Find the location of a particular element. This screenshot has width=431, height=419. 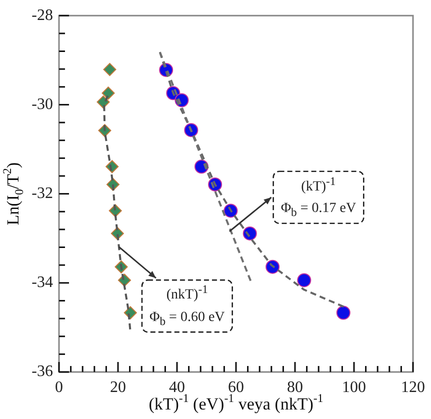

text: (kT)$^{-1}$ Φ$_{b}$ = 0.17 eV is located at coordinates (318, 197).